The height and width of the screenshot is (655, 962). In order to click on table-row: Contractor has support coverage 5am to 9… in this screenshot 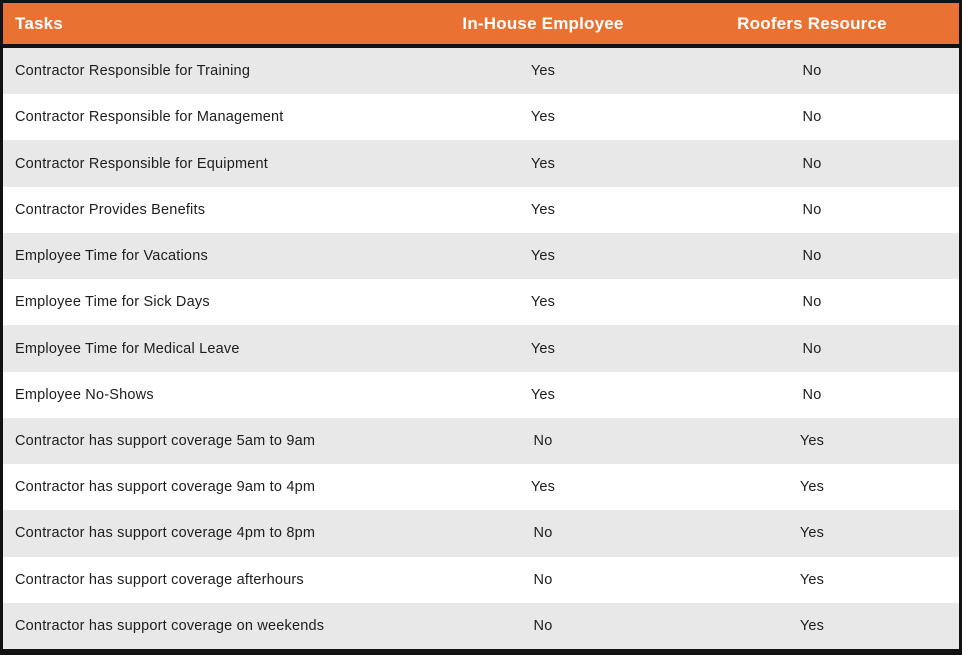, I will do `click(481, 441)`.